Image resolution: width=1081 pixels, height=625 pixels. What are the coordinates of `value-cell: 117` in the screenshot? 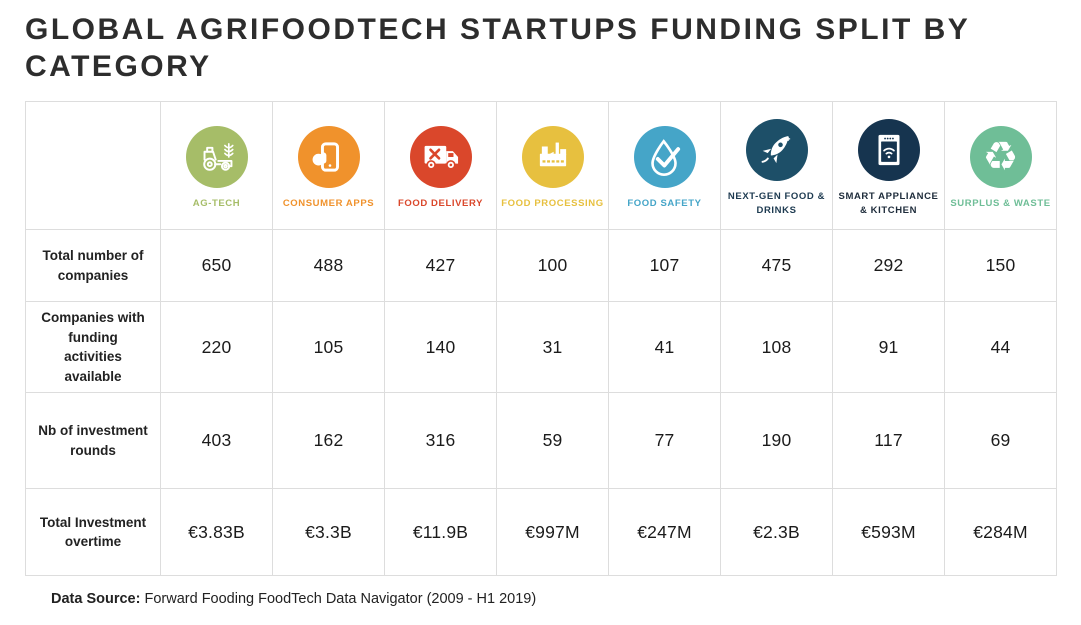 It's located at (889, 441).